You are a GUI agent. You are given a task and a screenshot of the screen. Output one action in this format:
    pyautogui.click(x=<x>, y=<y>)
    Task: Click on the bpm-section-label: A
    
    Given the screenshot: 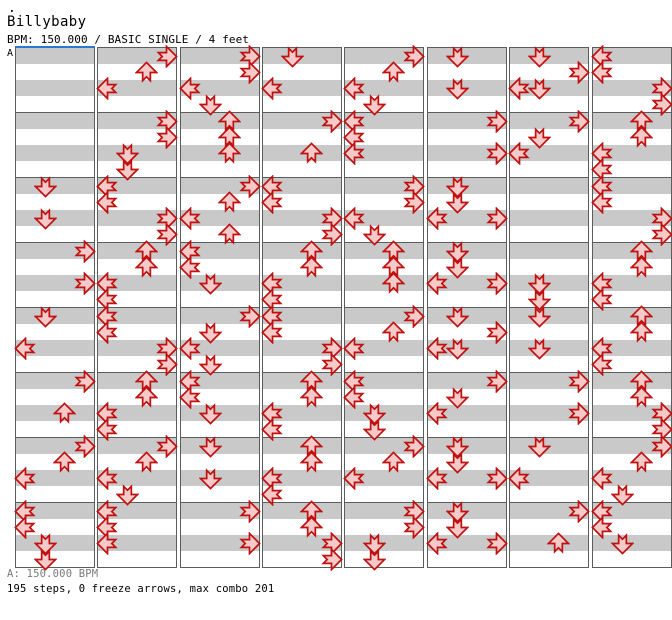 What is the action you would take?
    pyautogui.click(x=10, y=53)
    